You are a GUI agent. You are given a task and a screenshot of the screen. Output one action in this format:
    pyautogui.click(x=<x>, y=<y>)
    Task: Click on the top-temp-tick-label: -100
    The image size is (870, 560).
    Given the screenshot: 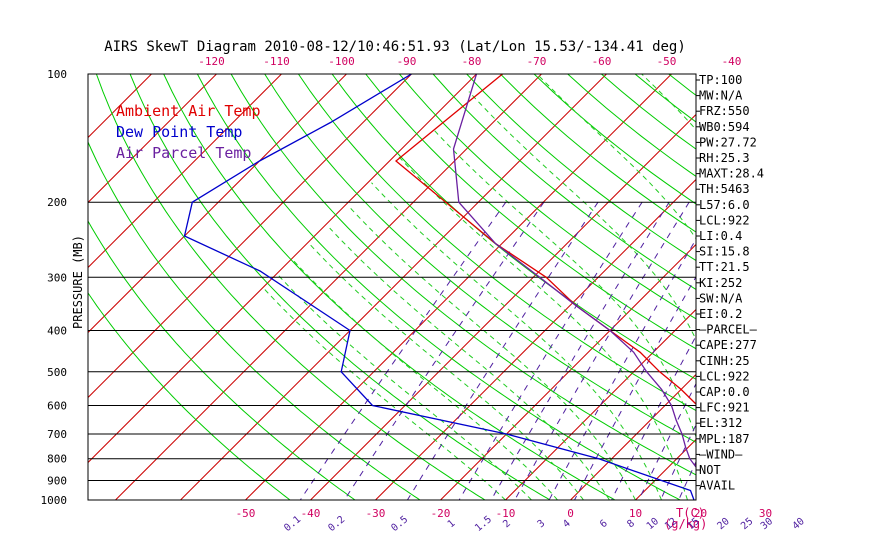 What is the action you would take?
    pyautogui.click(x=341, y=61)
    